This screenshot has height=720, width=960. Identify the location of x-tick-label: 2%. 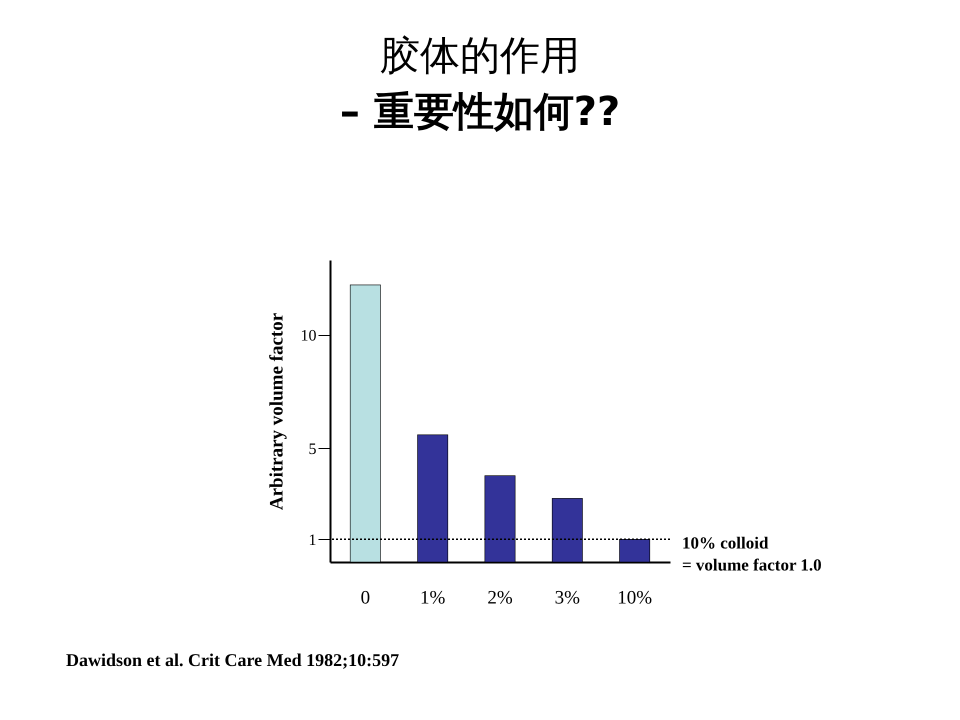
(500, 598).